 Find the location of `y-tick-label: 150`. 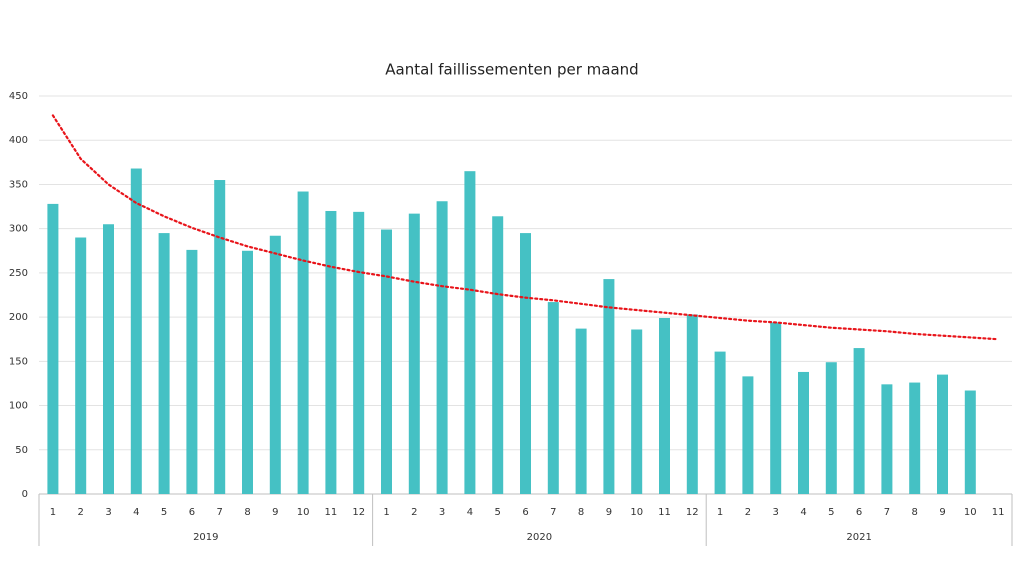

y-tick-label: 150 is located at coordinates (18, 361).